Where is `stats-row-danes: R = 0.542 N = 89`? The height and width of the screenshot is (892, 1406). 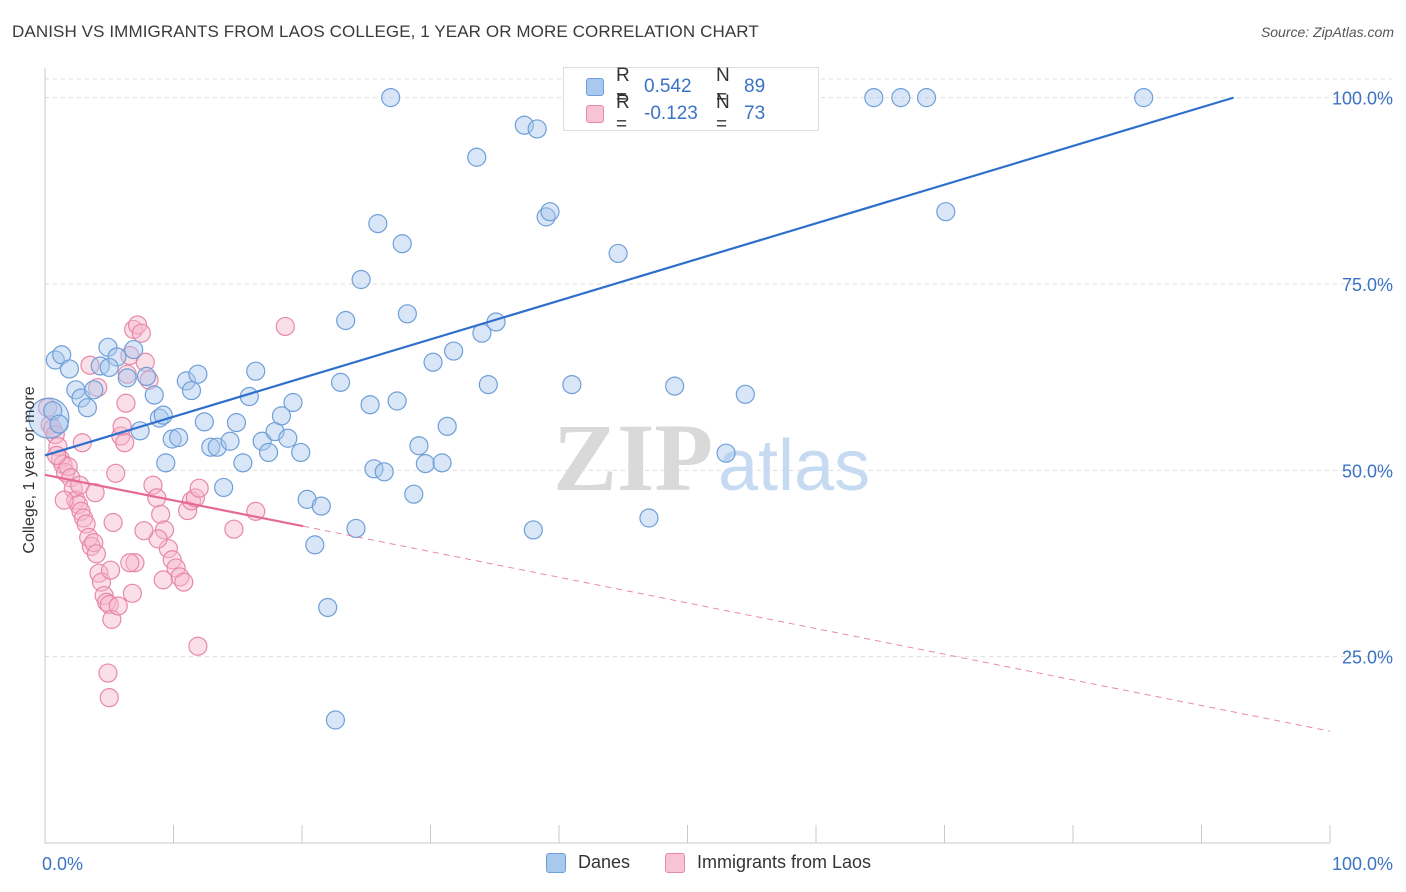 stats-row-danes: R = 0.542 N = 89 is located at coordinates (676, 86).